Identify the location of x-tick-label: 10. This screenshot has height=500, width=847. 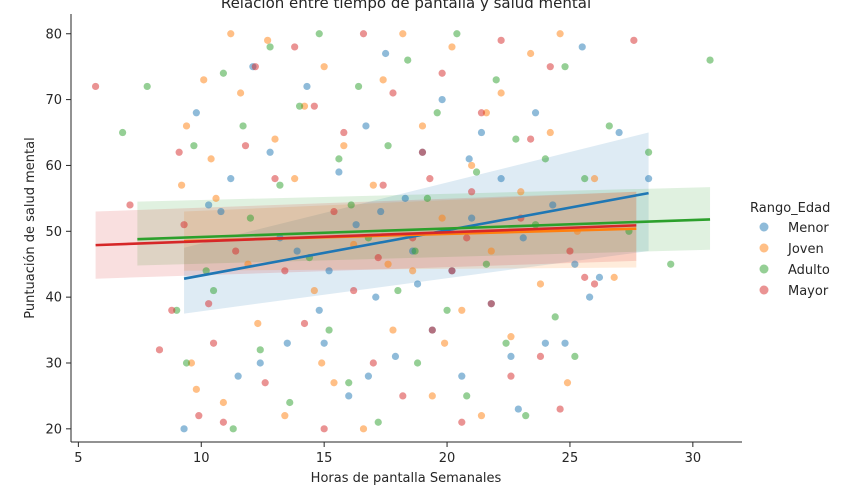
(201, 458).